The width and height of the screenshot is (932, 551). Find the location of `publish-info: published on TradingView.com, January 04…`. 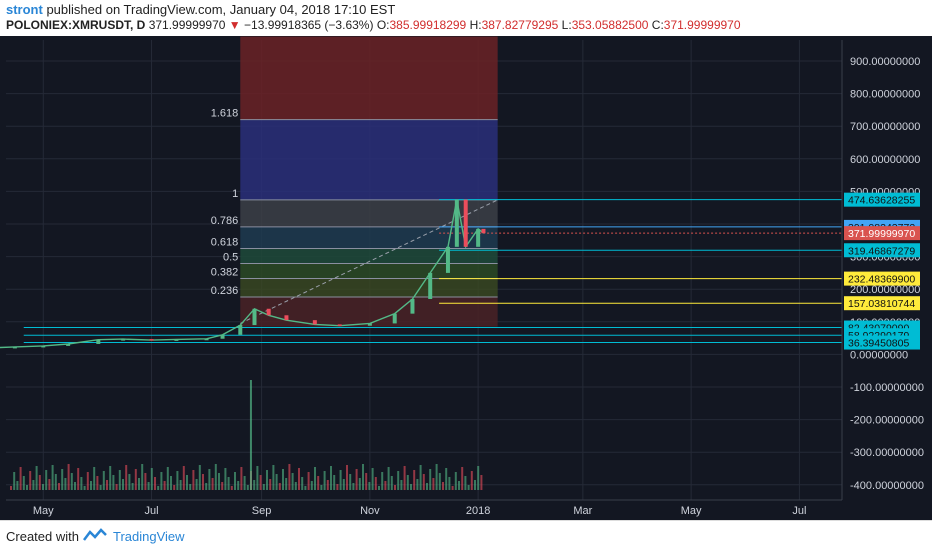

publish-info: published on TradingView.com, January 04… is located at coordinates (219, 9).